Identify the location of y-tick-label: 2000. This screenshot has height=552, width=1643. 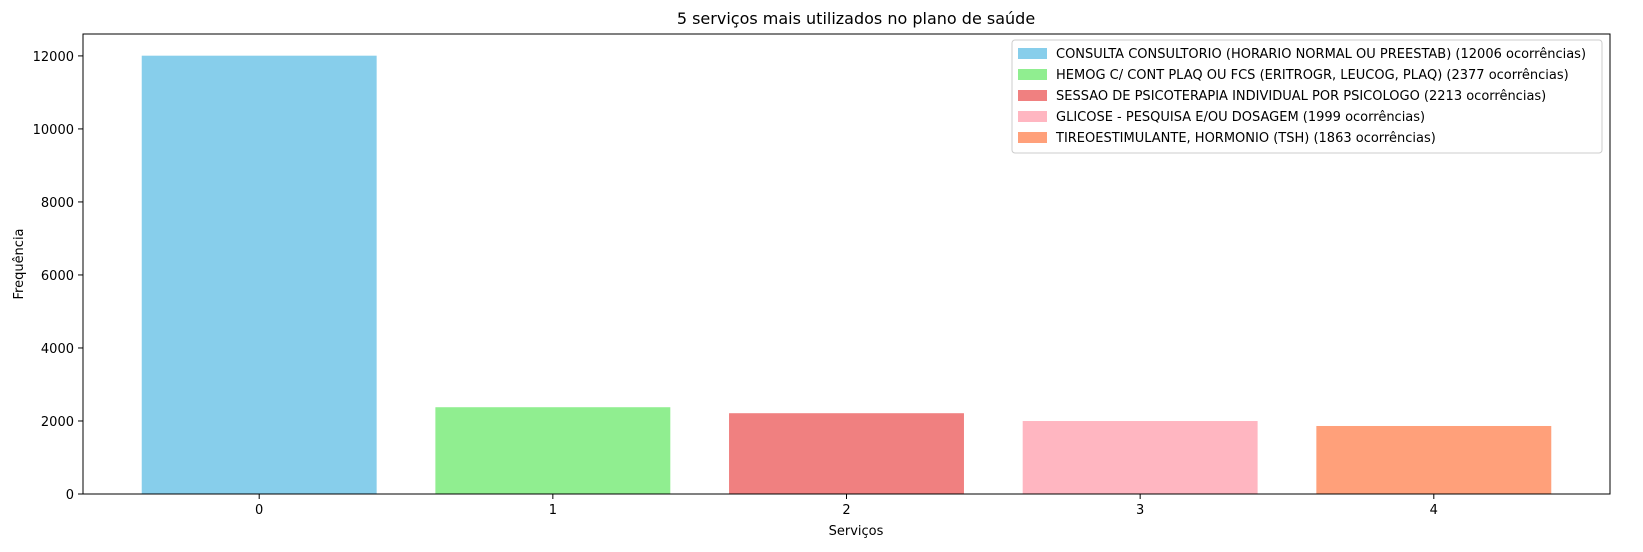
(57, 422).